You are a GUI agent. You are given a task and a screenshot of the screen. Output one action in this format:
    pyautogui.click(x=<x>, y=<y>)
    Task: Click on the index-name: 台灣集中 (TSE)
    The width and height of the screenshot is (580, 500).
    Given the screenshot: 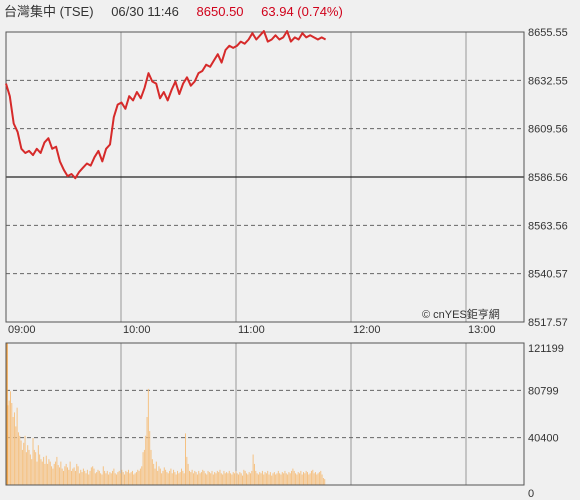 What is the action you would take?
    pyautogui.click(x=49, y=11)
    